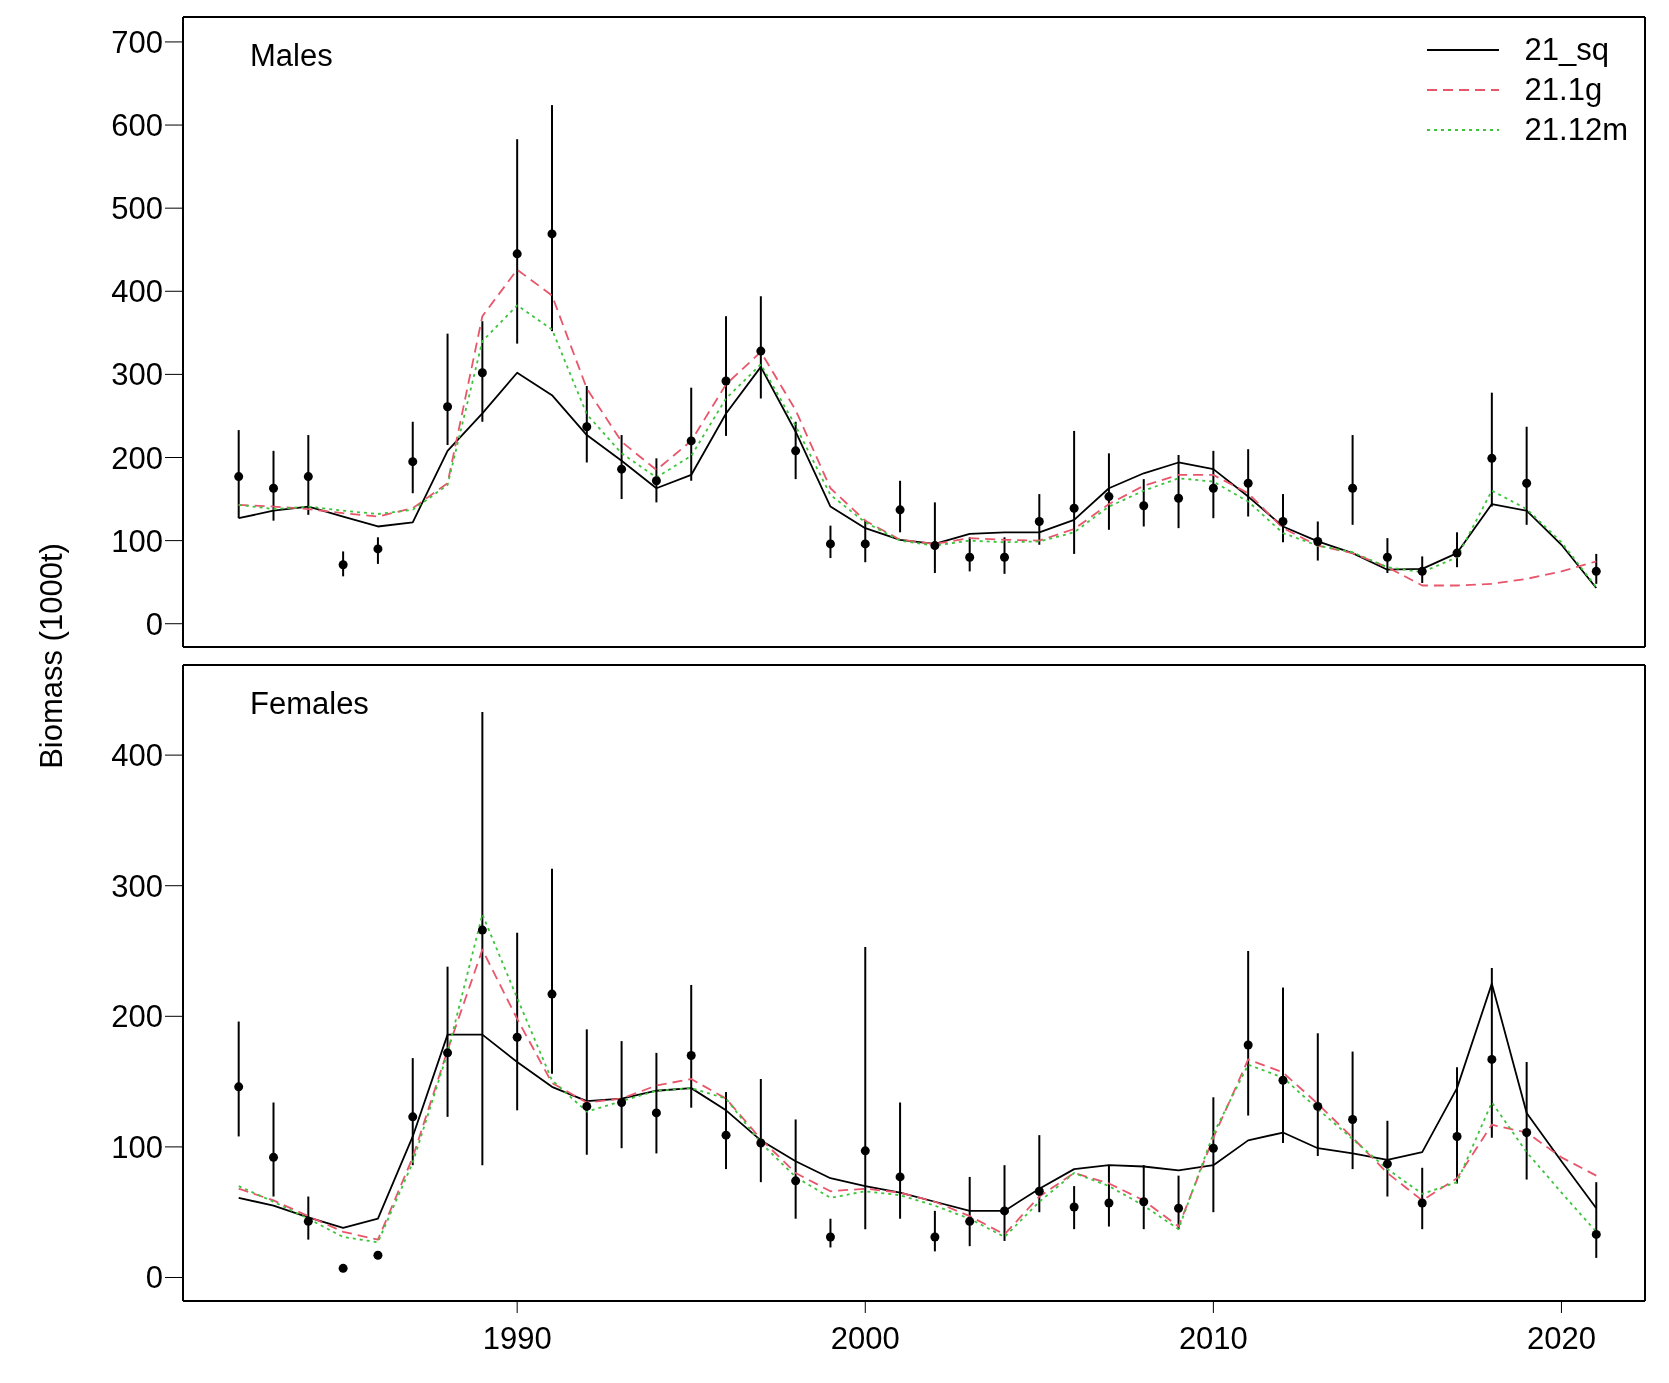 The width and height of the screenshot is (1669, 1383). I want to click on y-tick-label: 500, so click(137, 209).